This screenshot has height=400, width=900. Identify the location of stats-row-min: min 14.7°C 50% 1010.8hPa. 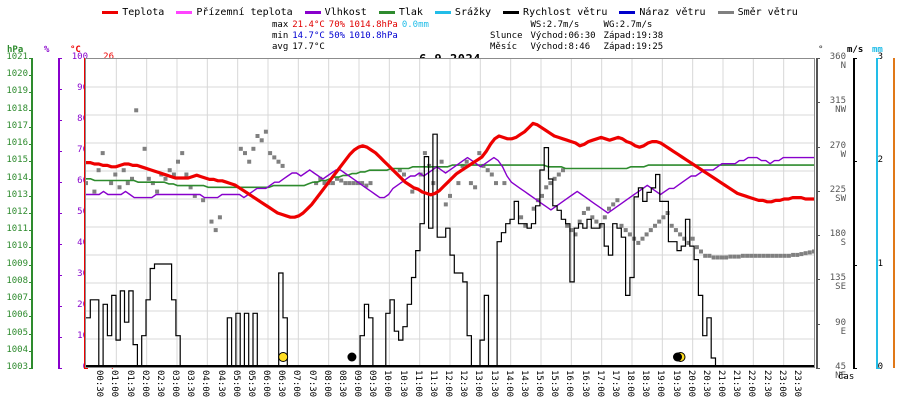
(352, 36).